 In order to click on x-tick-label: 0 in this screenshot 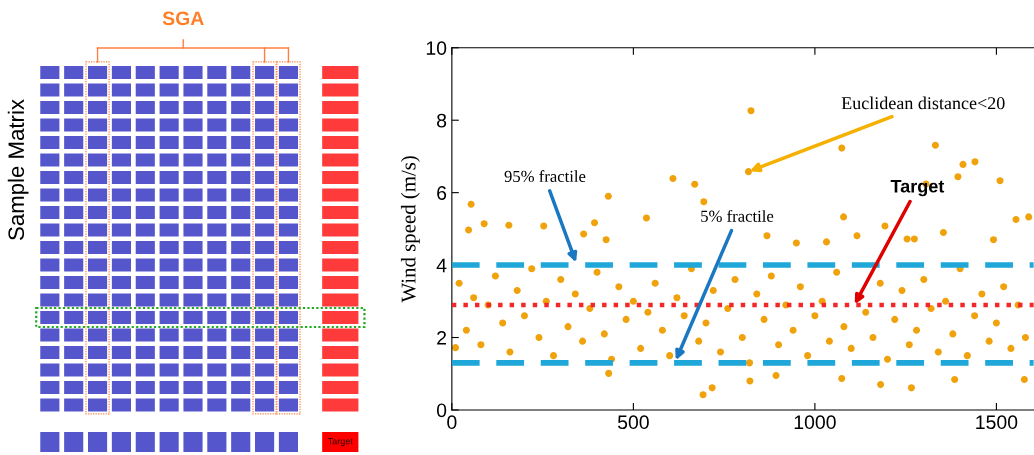, I will do `click(452, 422)`.